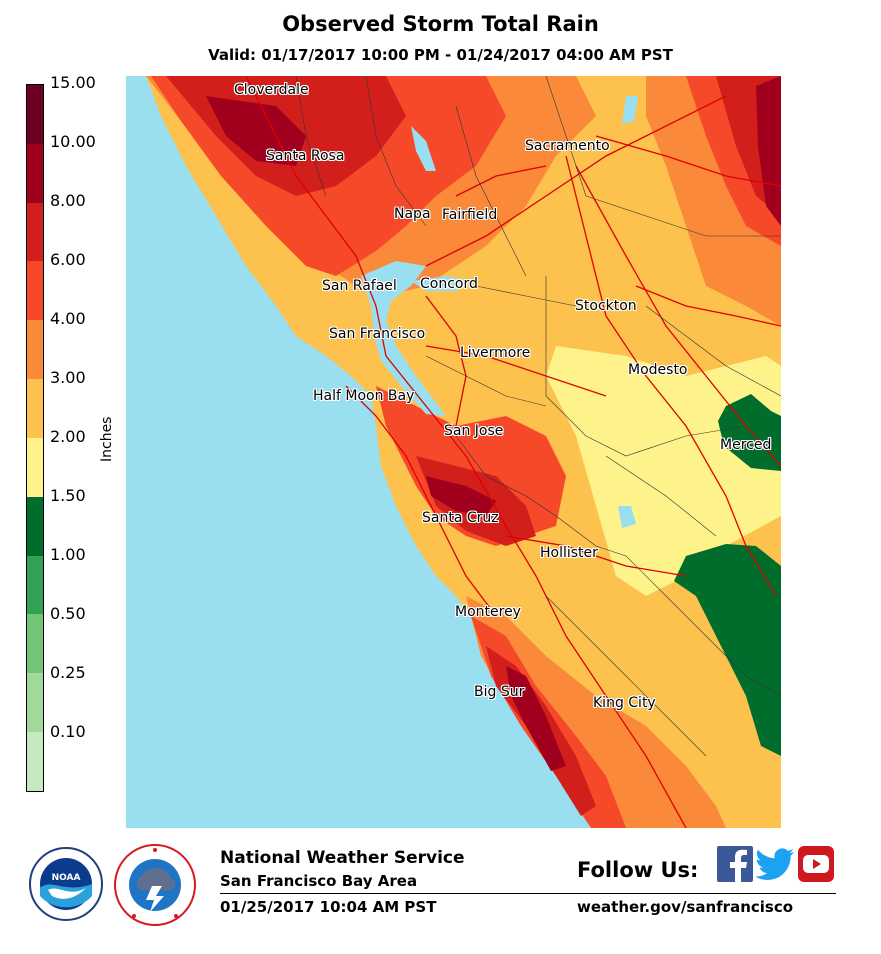  Describe the element at coordinates (495, 353) in the screenshot. I see `city-label: Livermore` at that location.